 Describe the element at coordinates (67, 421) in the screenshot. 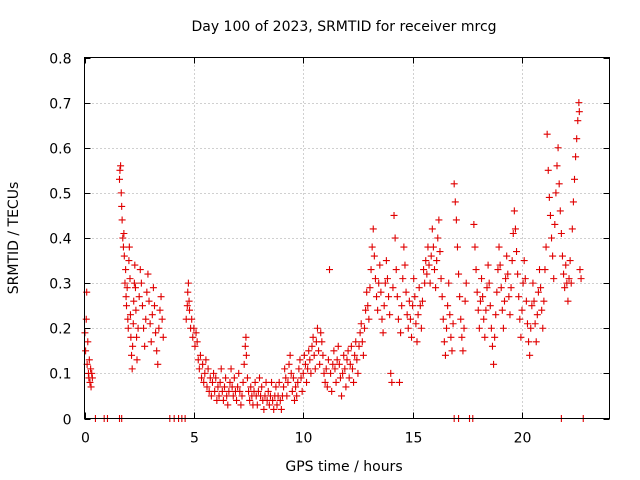

I see `y-tick-label: 0` at that location.